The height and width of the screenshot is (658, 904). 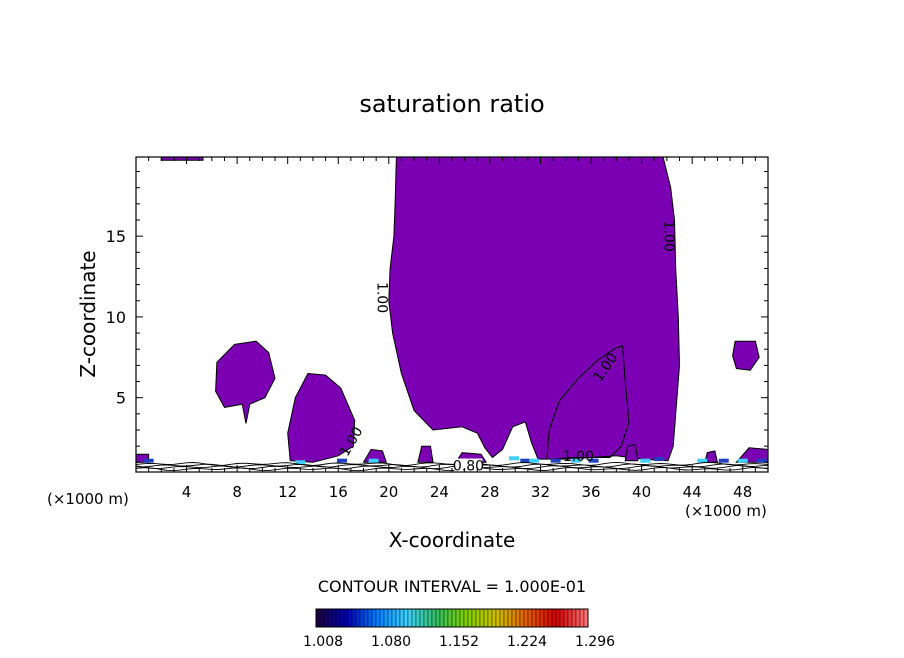 I want to click on x-tick-label: 20, so click(x=388, y=492).